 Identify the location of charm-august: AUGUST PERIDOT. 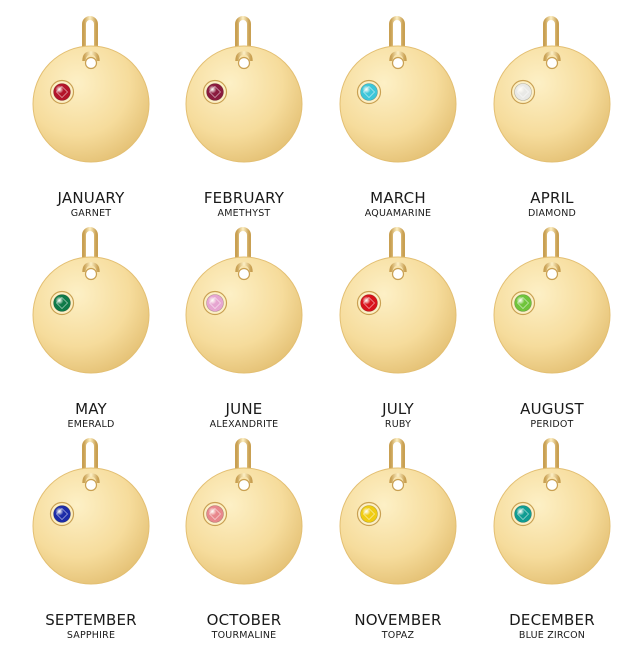
(552, 331).